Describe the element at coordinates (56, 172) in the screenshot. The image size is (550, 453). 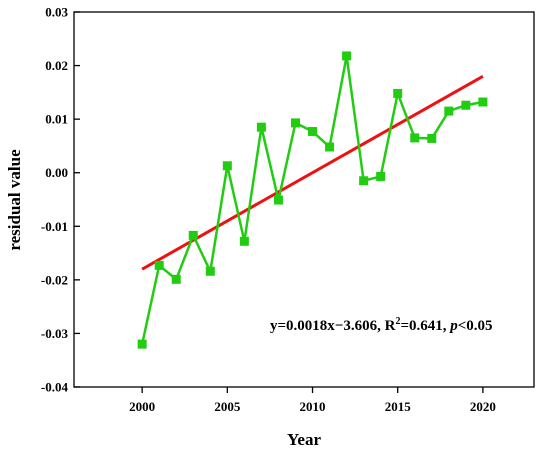
I see `y-tick-label: 0.00` at that location.